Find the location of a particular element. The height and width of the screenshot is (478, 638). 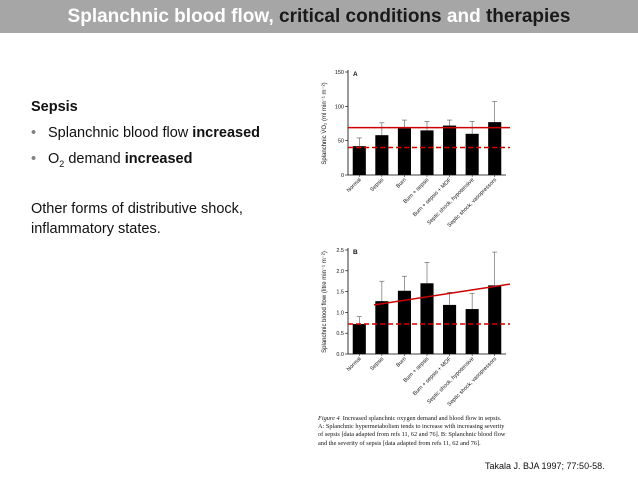

y-tick-label: 2.0 is located at coordinates (340, 272).